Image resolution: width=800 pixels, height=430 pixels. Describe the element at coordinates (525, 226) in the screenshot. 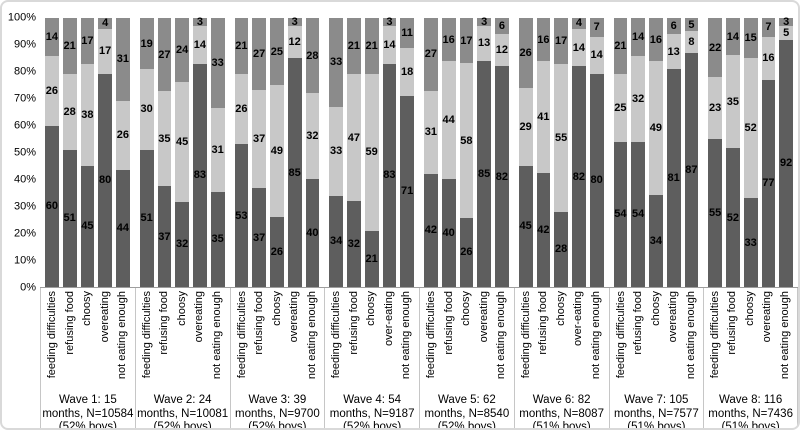

I see `bar-segment-bottom: 45` at that location.